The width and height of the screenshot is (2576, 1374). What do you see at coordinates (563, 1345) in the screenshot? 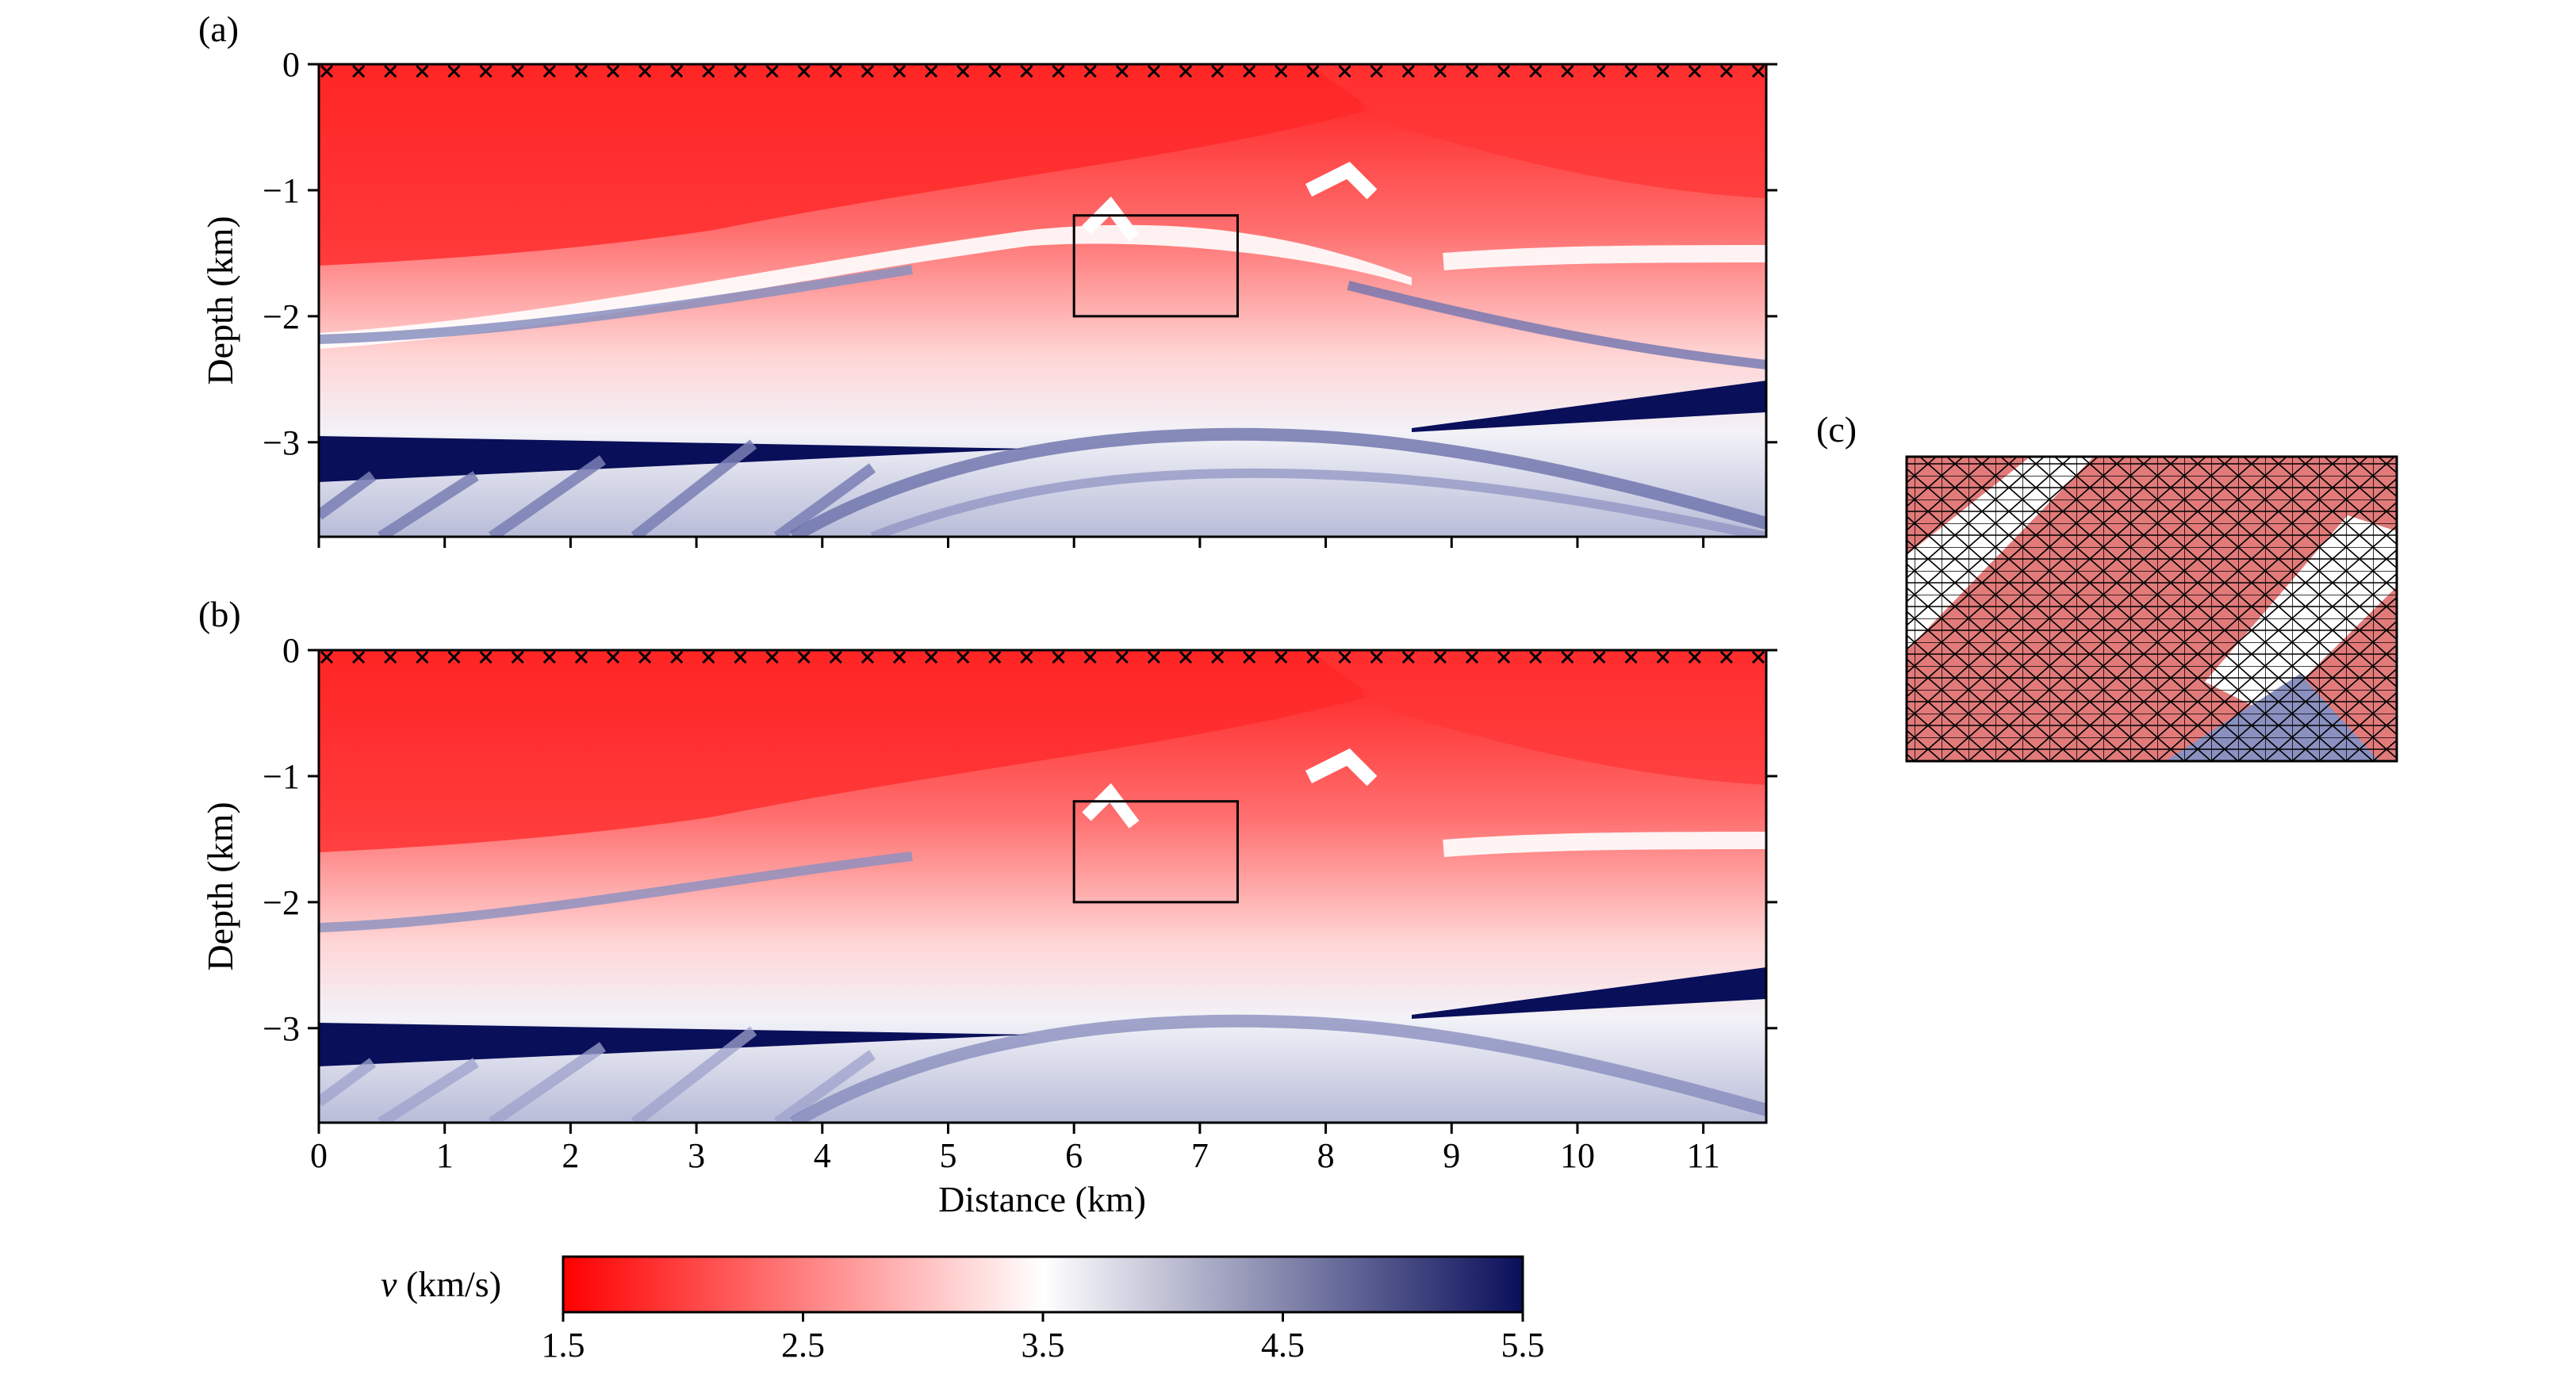
I see `colorbar-tick-label: 1.5` at bounding box center [563, 1345].